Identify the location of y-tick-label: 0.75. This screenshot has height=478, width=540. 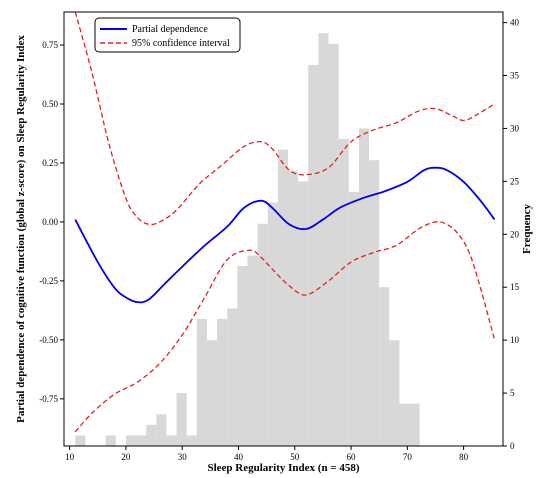
(50, 45).